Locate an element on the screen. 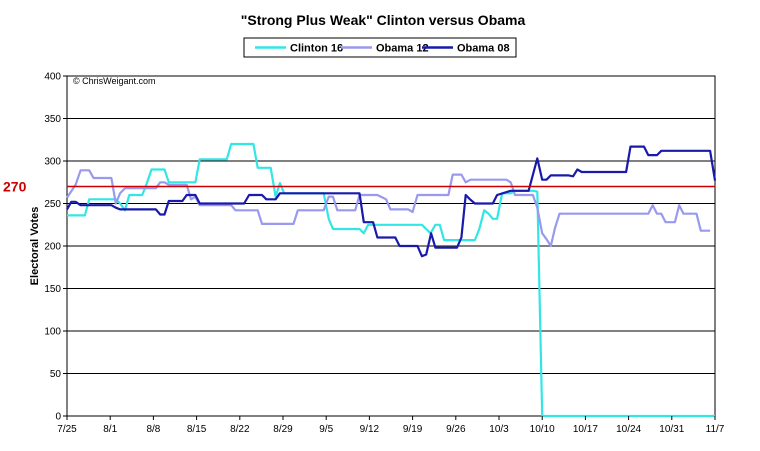  x-tick-label: 9/5 is located at coordinates (326, 429).